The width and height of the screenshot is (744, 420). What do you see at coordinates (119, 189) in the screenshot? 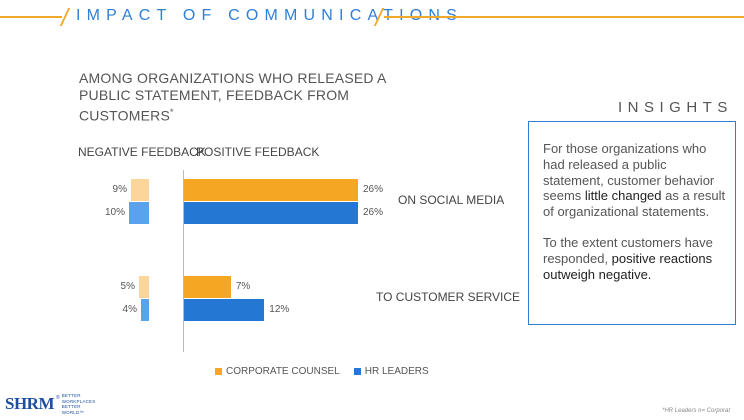
I see `label-negative-on-social-media-corporate-counsel: 9%` at bounding box center [119, 189].